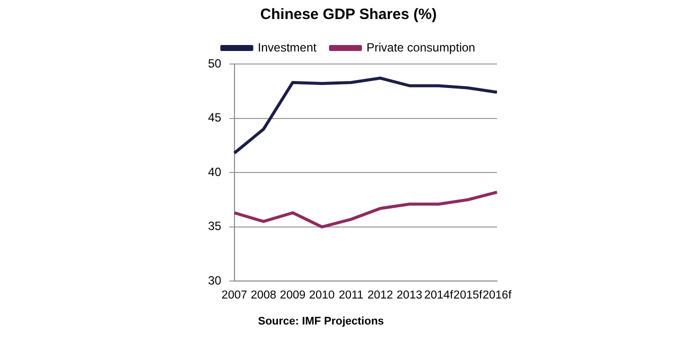 The image size is (692, 338). Describe the element at coordinates (321, 322) in the screenshot. I see `source-note: Source: IMF Projections` at that location.